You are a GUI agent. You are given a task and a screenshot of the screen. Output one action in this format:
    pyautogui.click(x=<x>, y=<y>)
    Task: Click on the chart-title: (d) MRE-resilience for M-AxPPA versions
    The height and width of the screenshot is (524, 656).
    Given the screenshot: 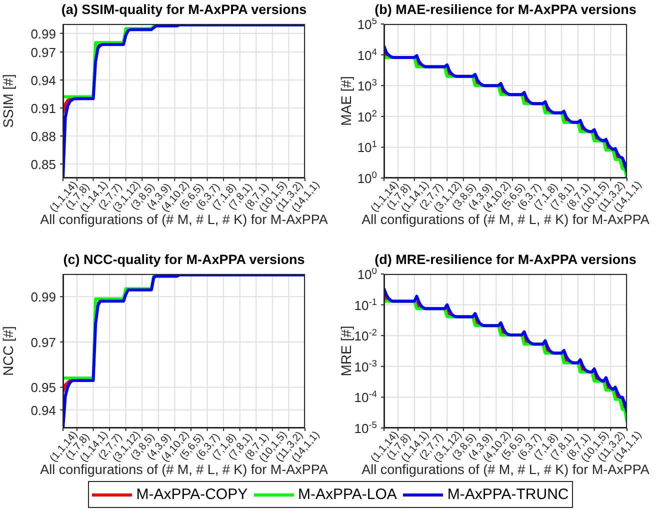 What is the action you would take?
    pyautogui.click(x=506, y=259)
    